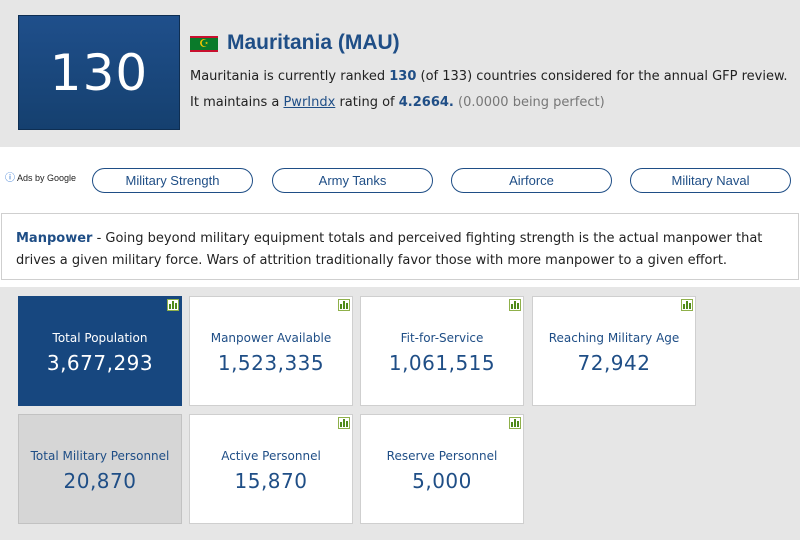 This screenshot has height=540, width=800. I want to click on airforce-button: Airforce, so click(531, 180).